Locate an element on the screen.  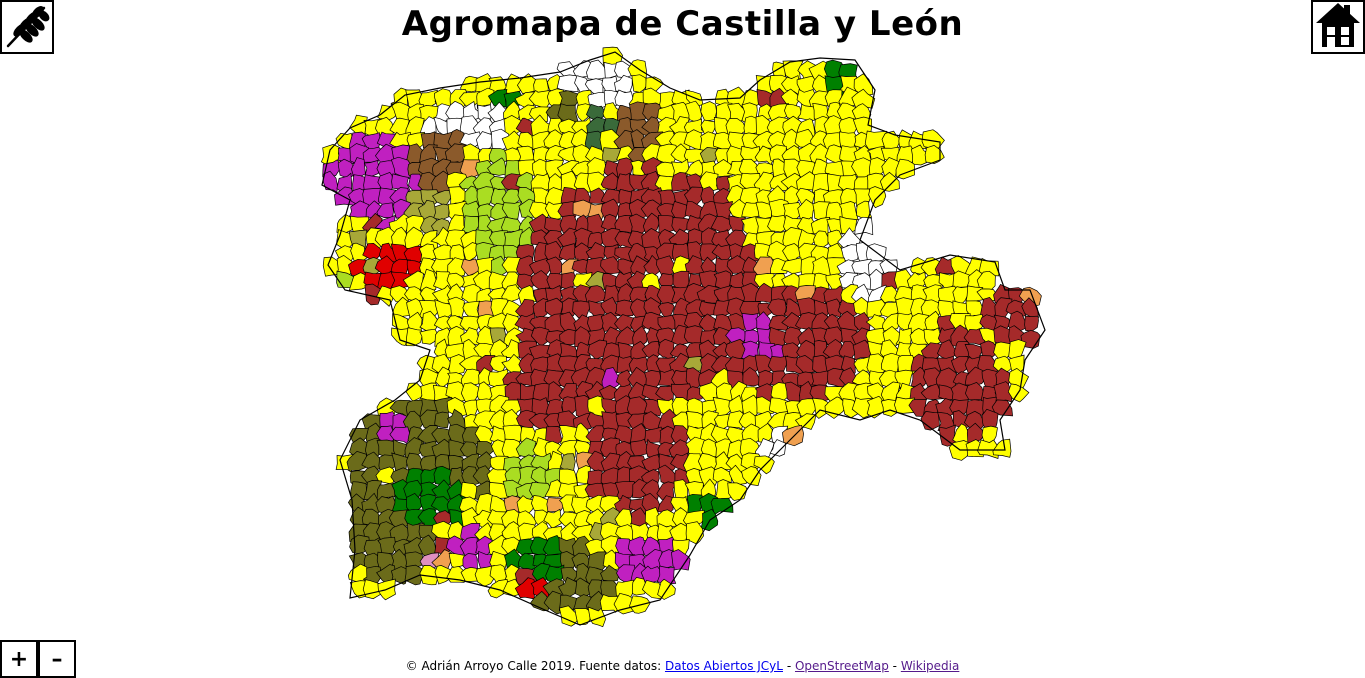
zoom-out-button: – is located at coordinates (57, 659).